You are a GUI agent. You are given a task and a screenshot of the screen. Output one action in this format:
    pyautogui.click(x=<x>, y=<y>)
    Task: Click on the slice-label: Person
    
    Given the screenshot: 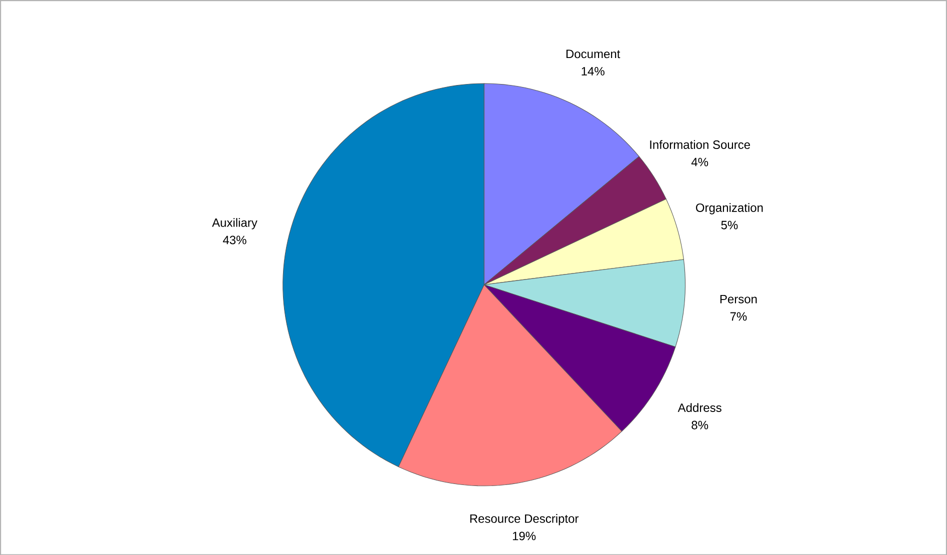 What is the action you would take?
    pyautogui.click(x=738, y=299)
    